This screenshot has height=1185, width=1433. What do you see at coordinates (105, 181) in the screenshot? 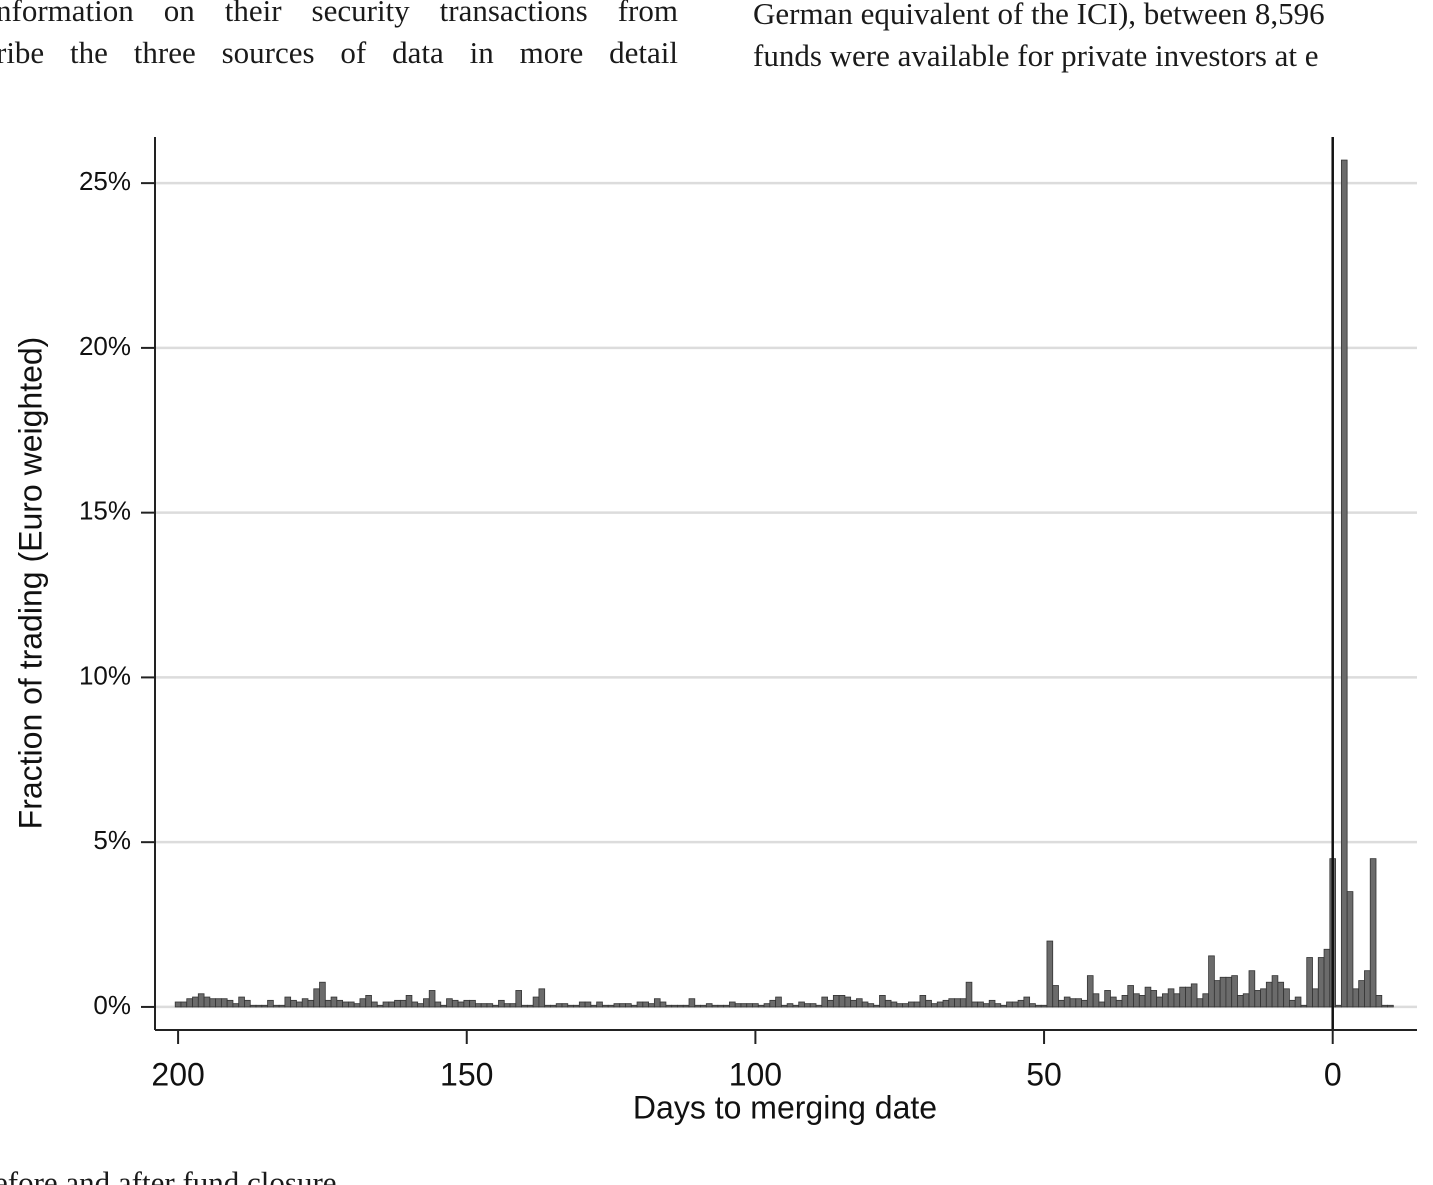
I see `y-tick-label: 25%` at bounding box center [105, 181].